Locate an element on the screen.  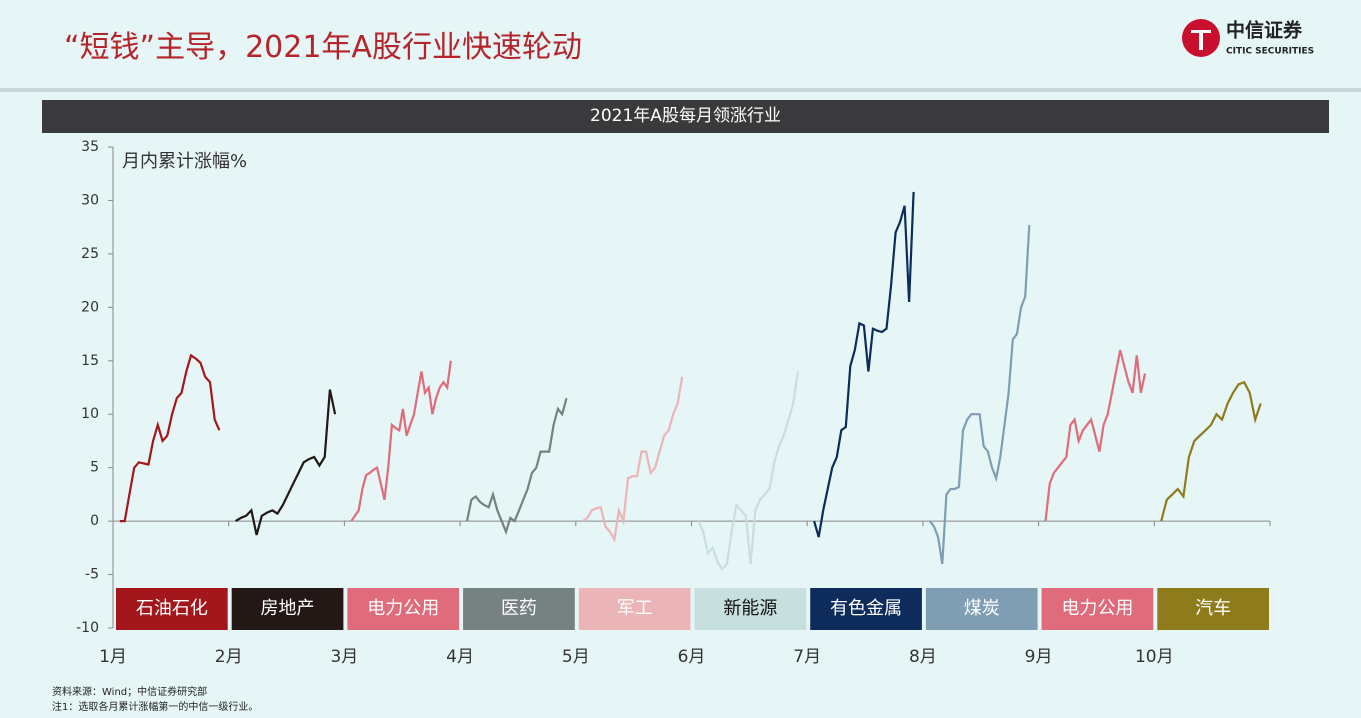
legend-label: 房地产 is located at coordinates (288, 608).